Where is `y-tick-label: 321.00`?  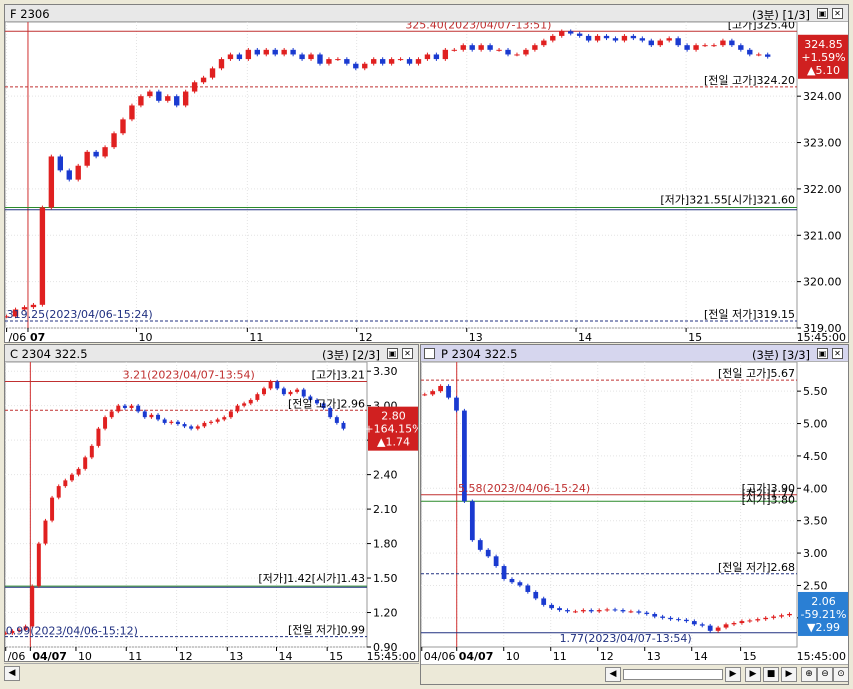 y-tick-label: 321.00 is located at coordinates (822, 235).